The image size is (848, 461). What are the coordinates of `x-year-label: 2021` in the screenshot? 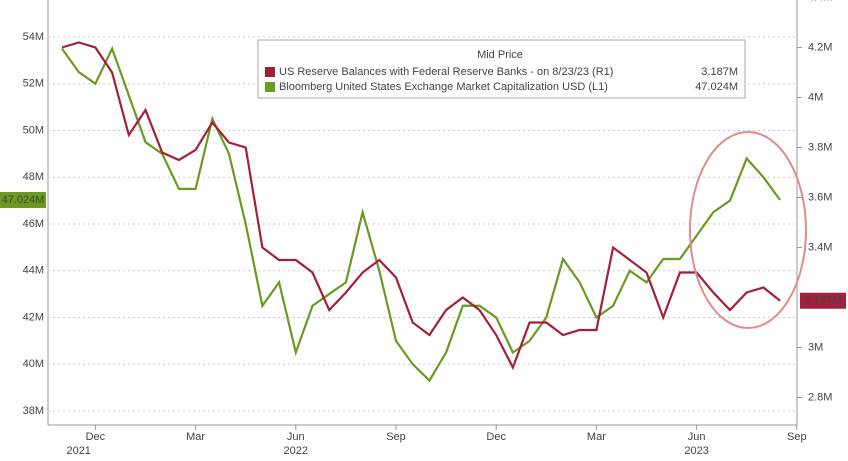 It's located at (78, 450).